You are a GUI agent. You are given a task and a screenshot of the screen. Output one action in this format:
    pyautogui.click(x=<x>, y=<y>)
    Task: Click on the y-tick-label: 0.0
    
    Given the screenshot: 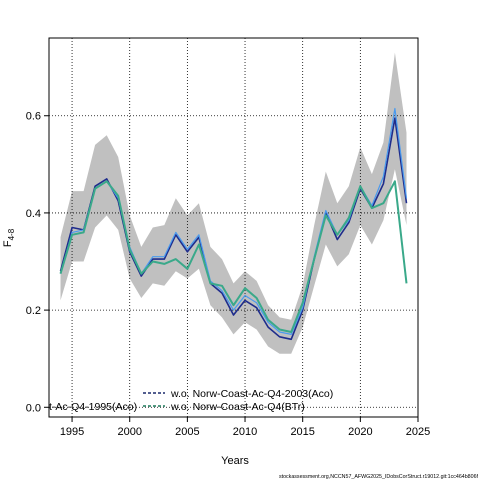 What is the action you would take?
    pyautogui.click(x=33, y=408)
    